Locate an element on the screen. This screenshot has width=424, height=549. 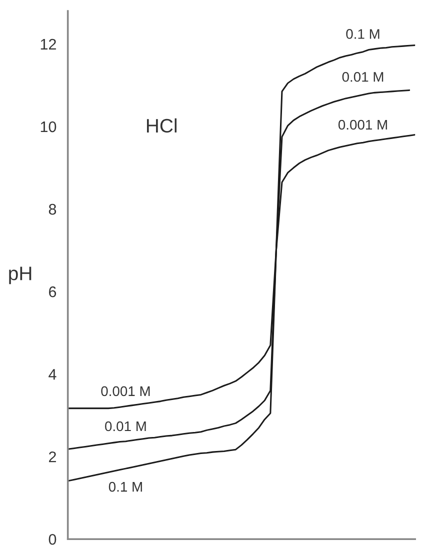
y-tick-label: 8 is located at coordinates (52, 209).